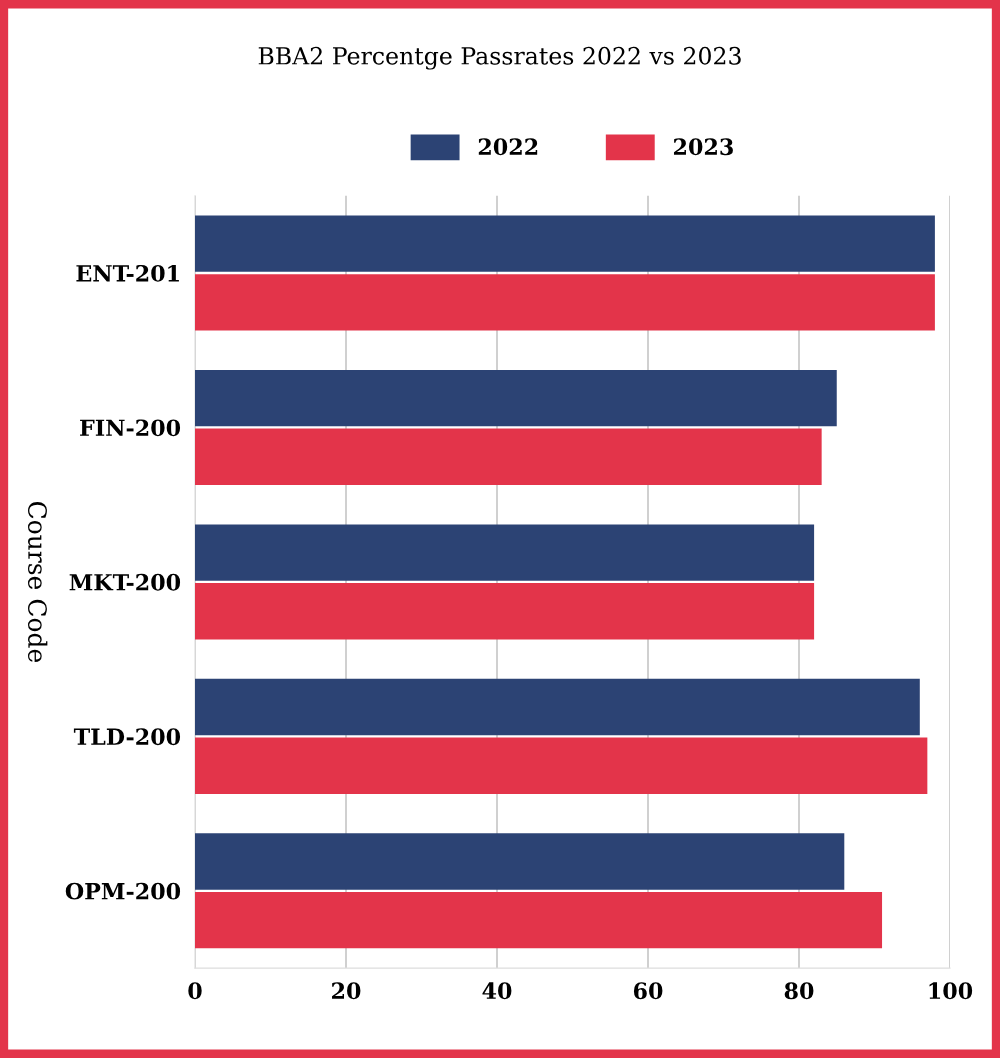 This screenshot has width=1000, height=1058. Describe the element at coordinates (346, 991) in the screenshot. I see `x-tick-label: 20` at that location.